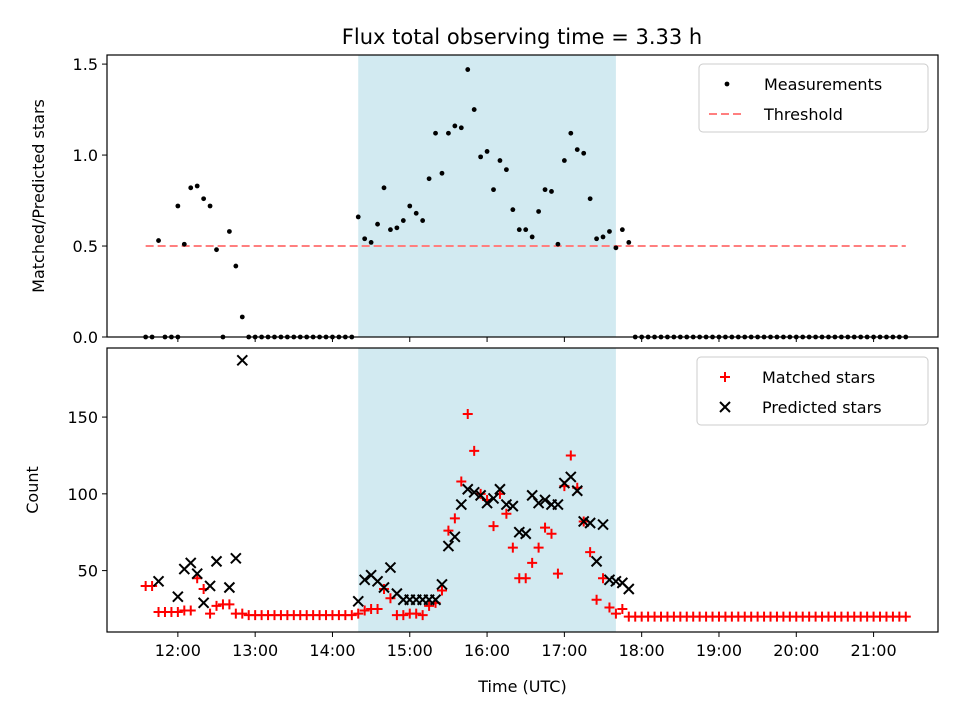 This screenshot has height=720, width=960. Describe the element at coordinates (564, 650) in the screenshot. I see `x-tick-label: 17:00` at that location.